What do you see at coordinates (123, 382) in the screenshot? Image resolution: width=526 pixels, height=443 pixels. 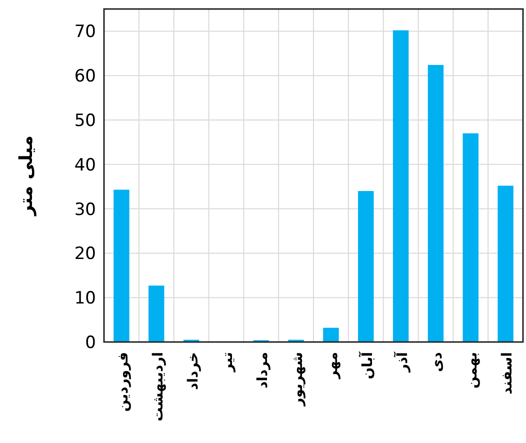 I see `x-tick-label: فروردین` at bounding box center [123, 382].